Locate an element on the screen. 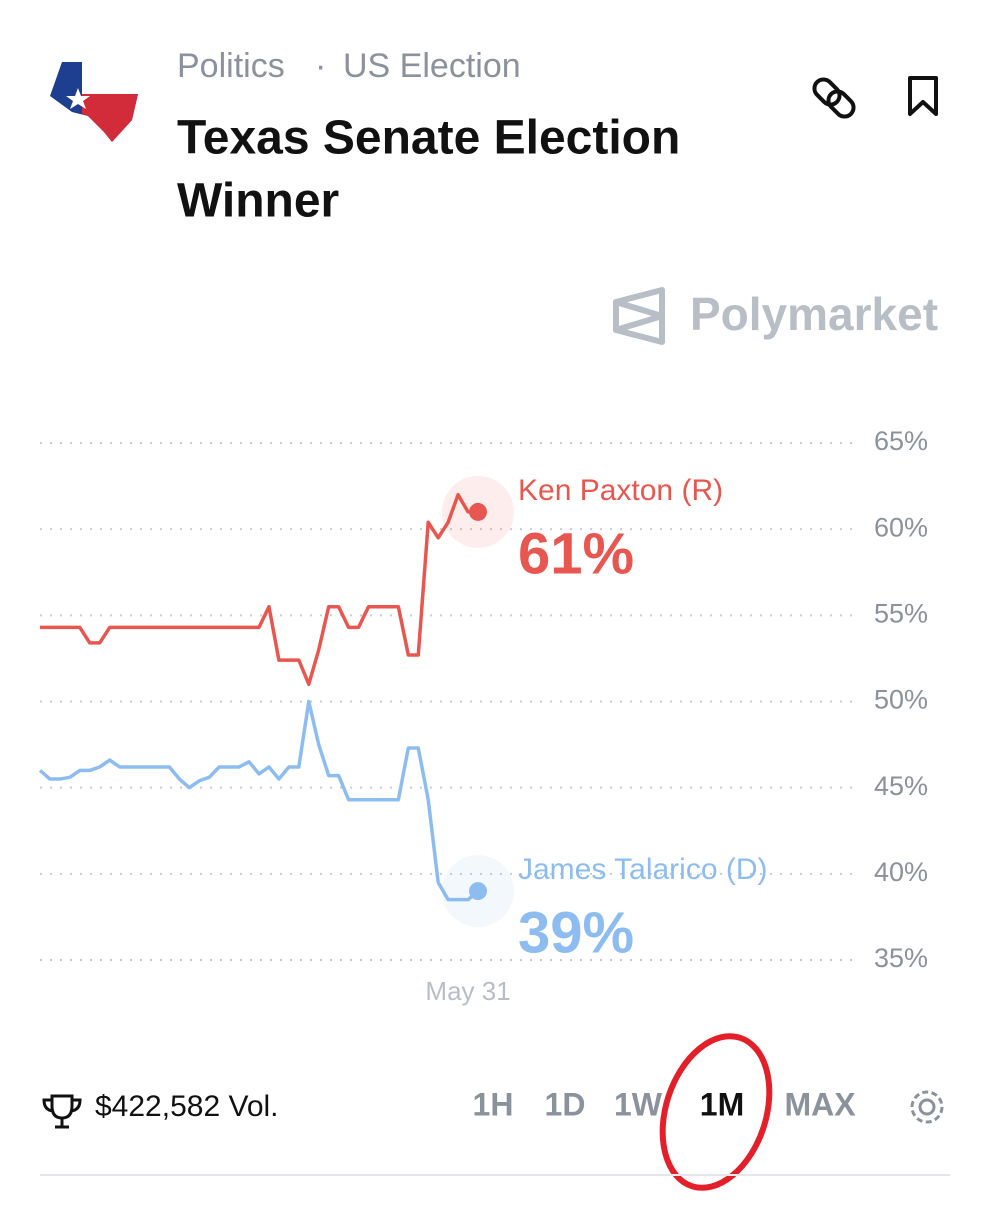 This screenshot has height=1205, width=992. legend-label: James Talarico (D) is located at coordinates (643, 869).